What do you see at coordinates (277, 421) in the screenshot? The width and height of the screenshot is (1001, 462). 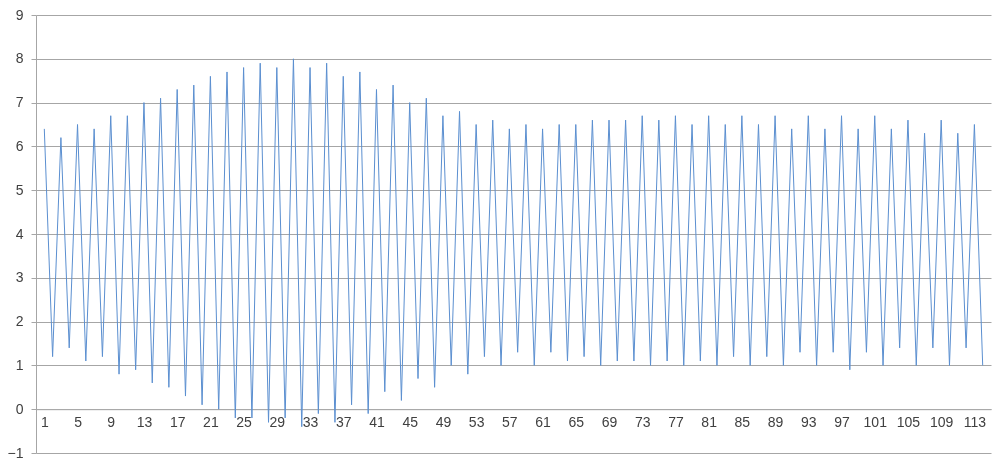 I see `x-tick-label: 29` at bounding box center [277, 421].